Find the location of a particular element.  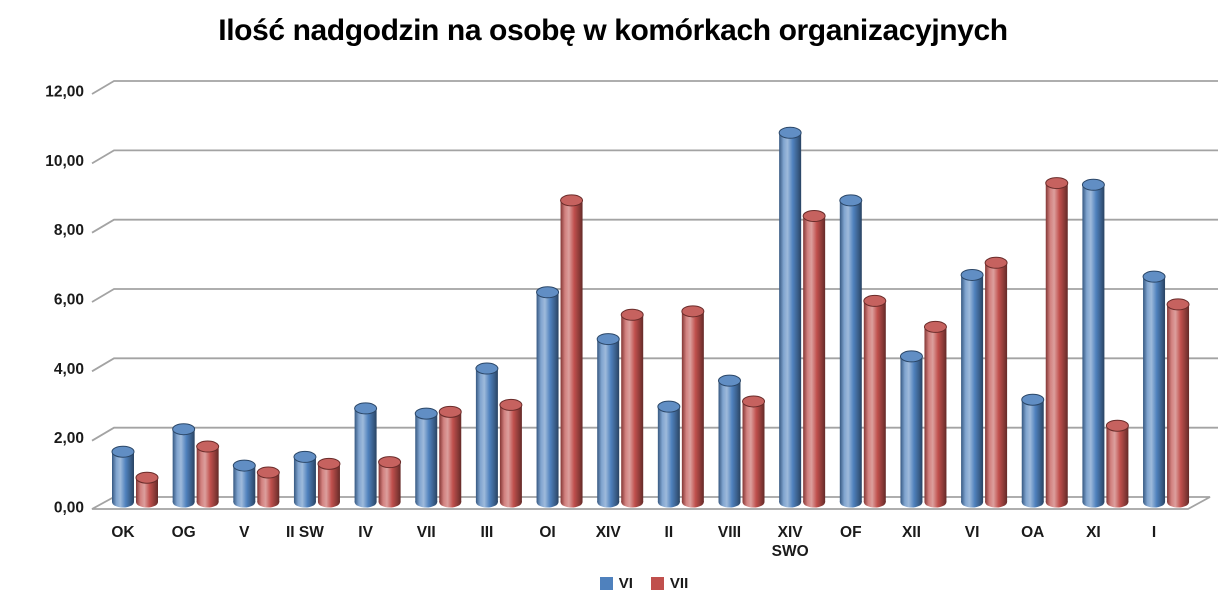

bar-VI-OG is located at coordinates (183, 465).